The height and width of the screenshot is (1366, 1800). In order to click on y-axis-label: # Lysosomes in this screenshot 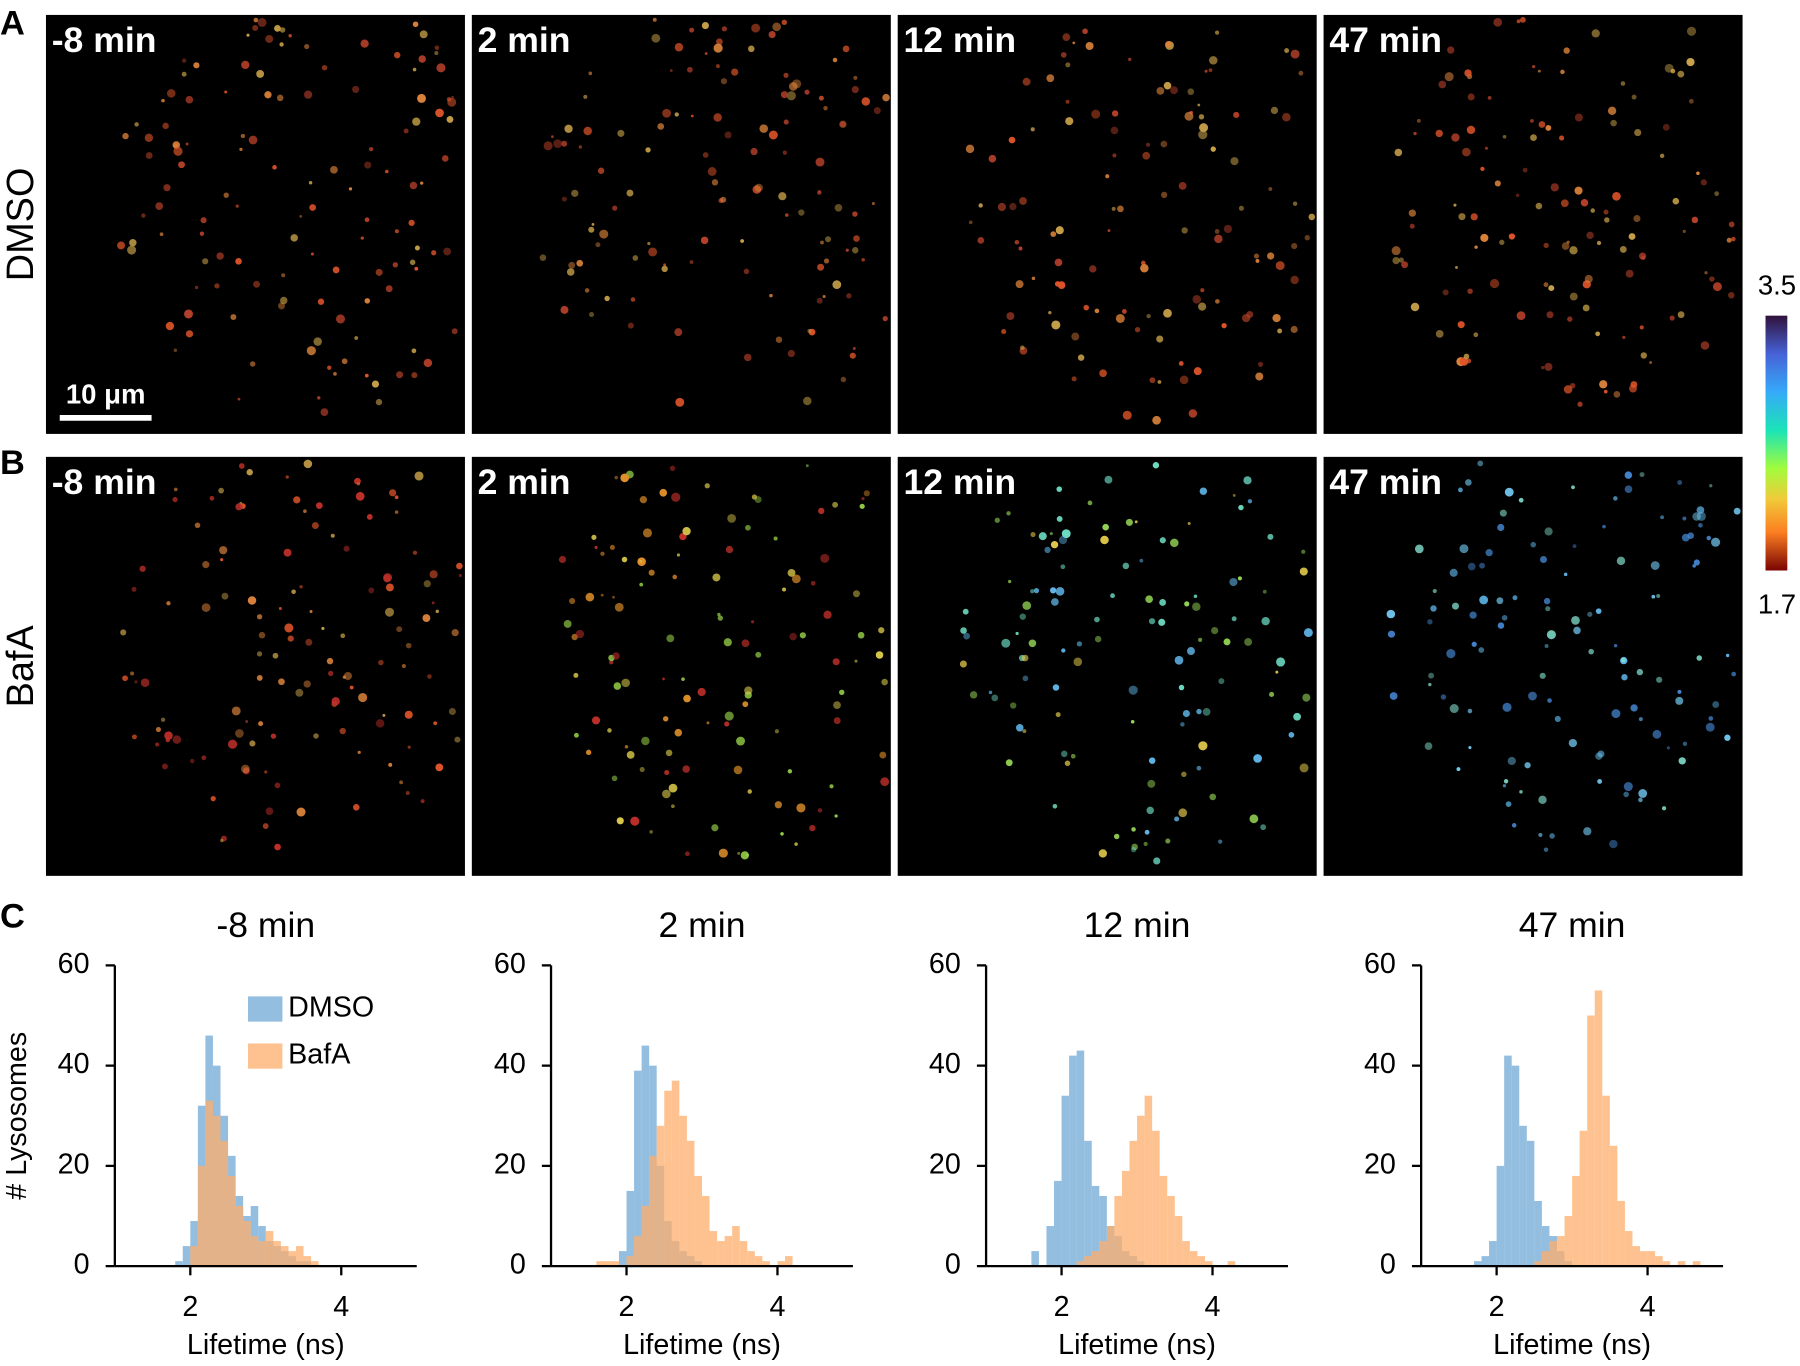, I will do `click(17, 1116)`.